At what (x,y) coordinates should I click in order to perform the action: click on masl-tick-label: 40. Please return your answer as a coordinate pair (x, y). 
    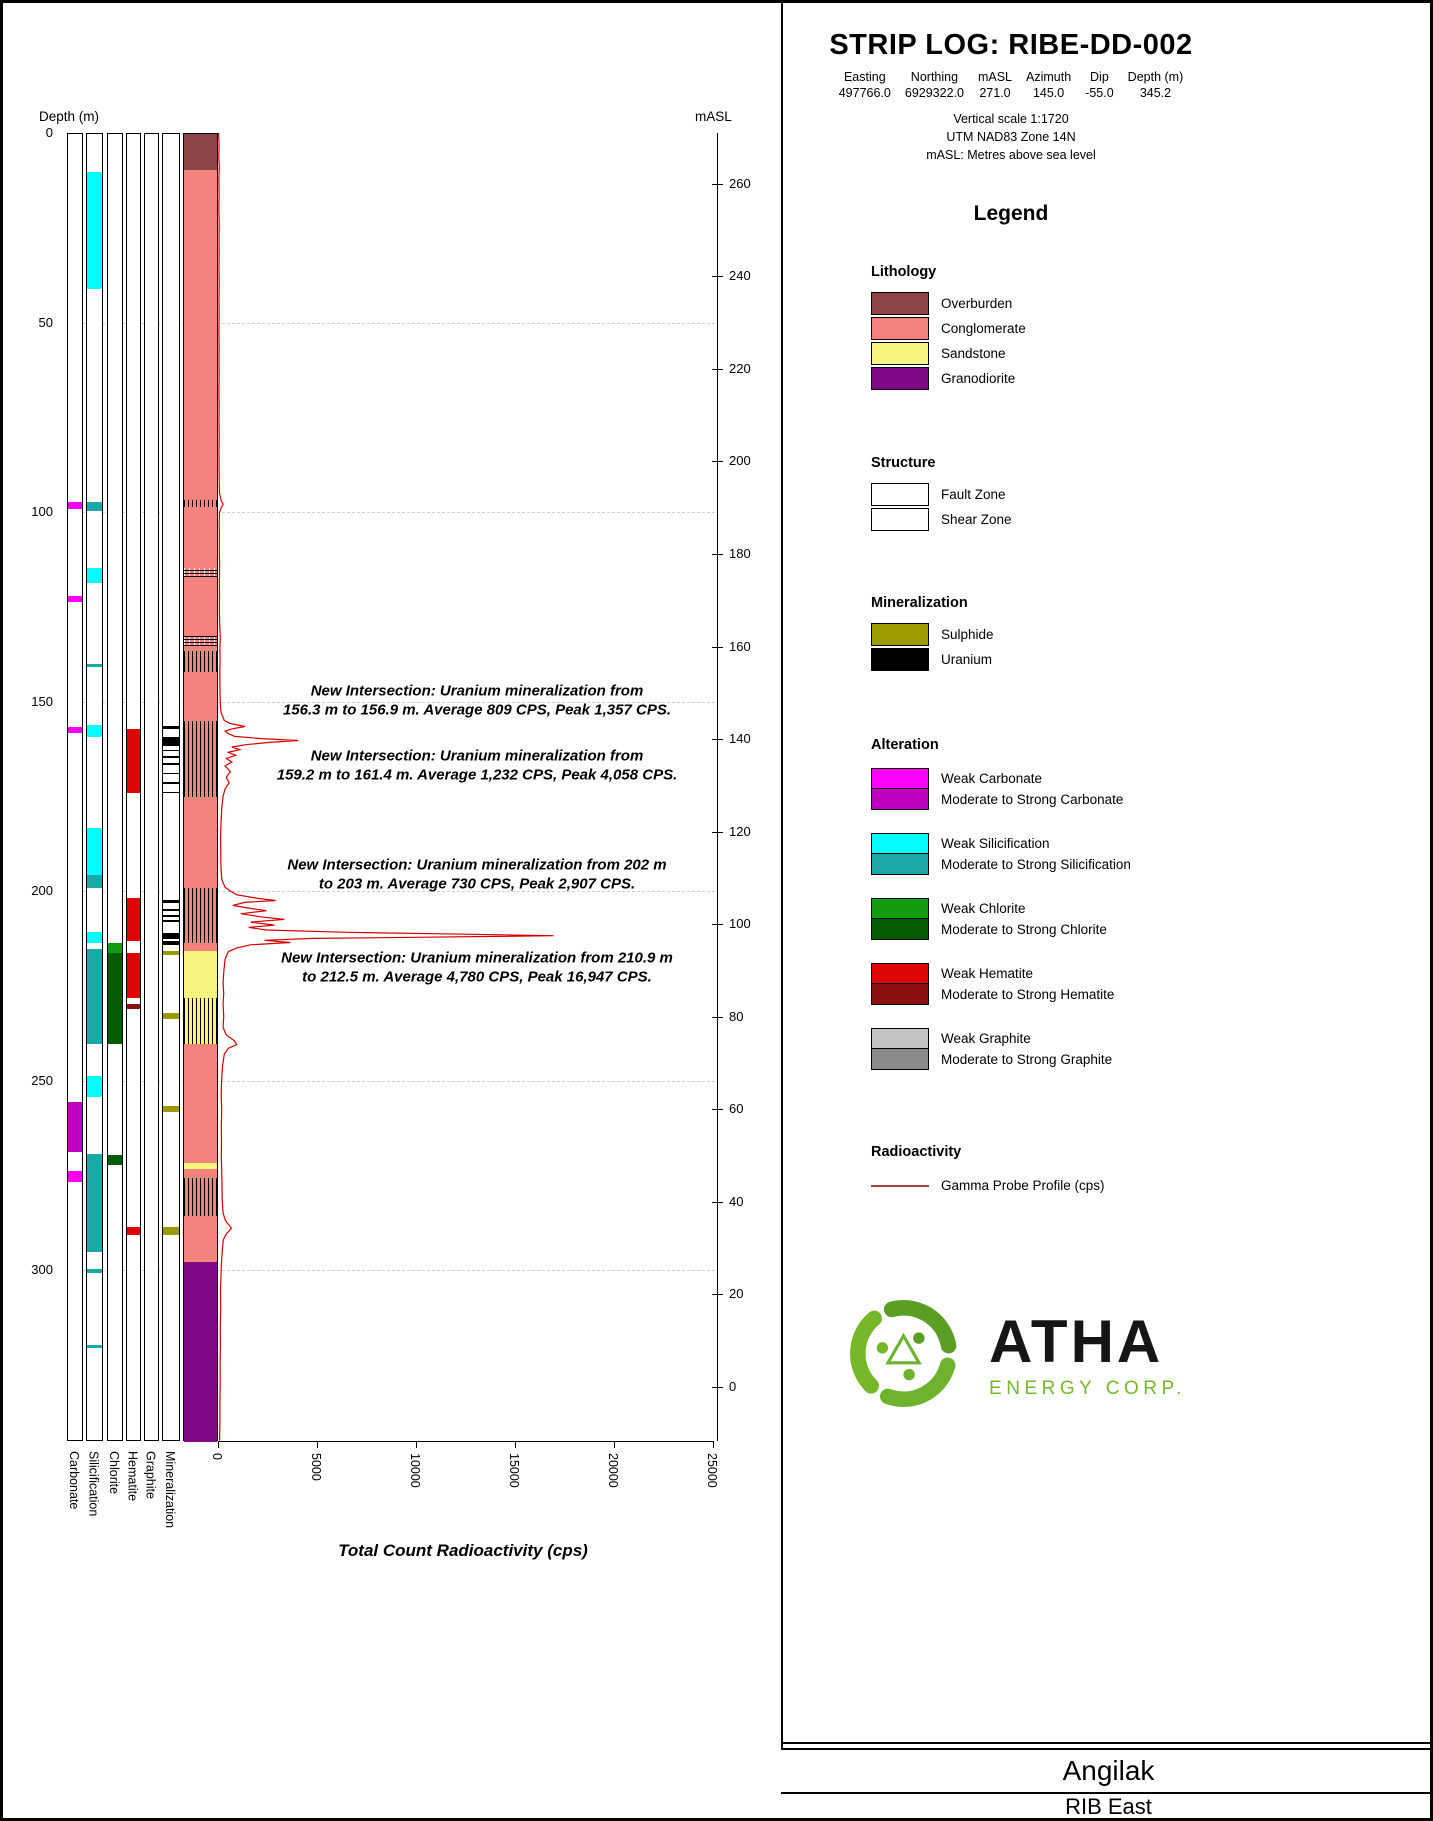
    Looking at the image, I should click on (736, 1201).